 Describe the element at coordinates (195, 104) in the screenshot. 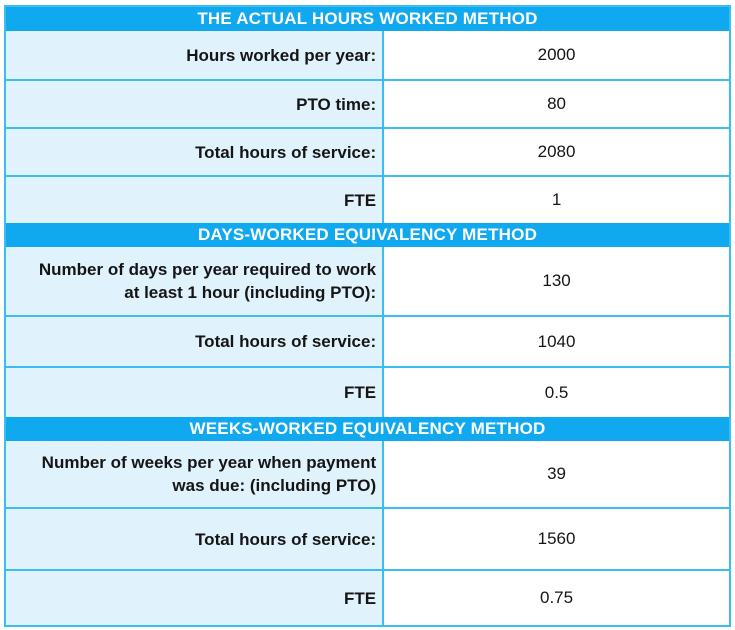

I see `row-label: PTO time:` at that location.